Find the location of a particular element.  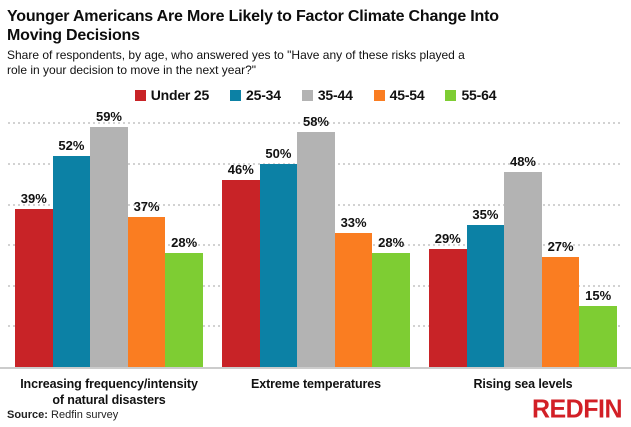

chart-legend: Under 25 25-34 35-44 45-54 55-64 is located at coordinates (315, 95).